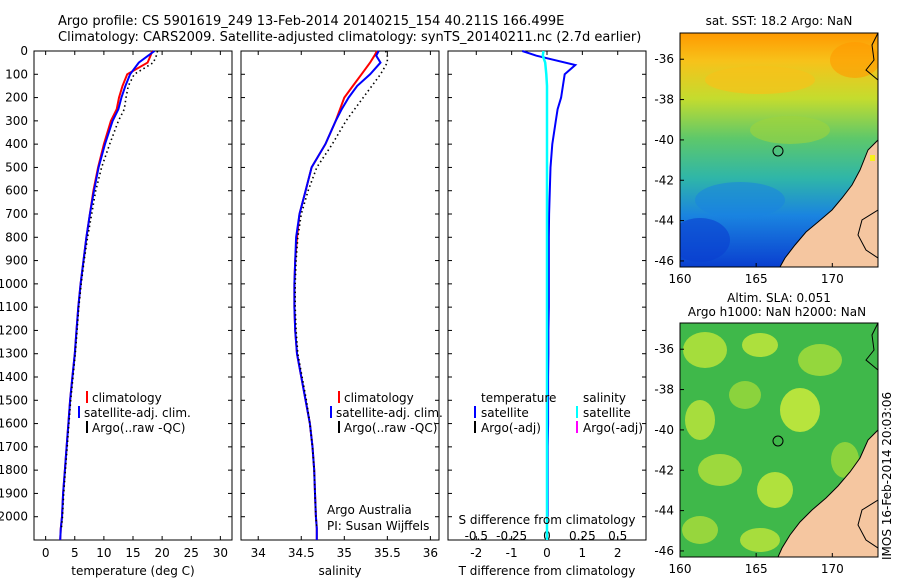 The image size is (900, 580). I want to click on x-tick-label: 5, so click(75, 553).